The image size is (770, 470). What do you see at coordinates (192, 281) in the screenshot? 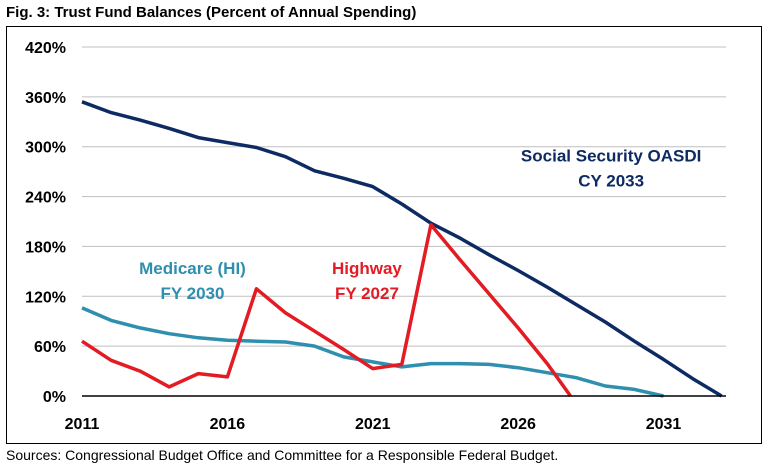
I see `annotation-hi: Medicare (HI) FY 2030` at bounding box center [192, 281].